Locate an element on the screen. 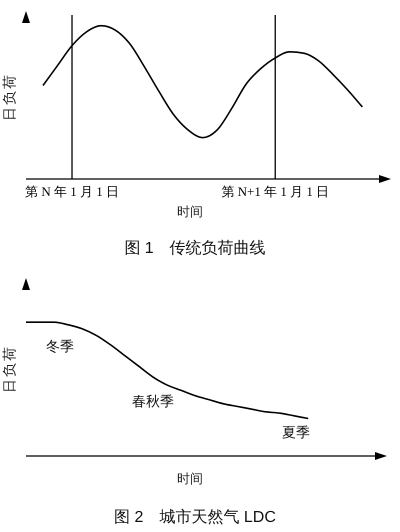 The height and width of the screenshot is (532, 400). x-tick-label: 第 N 年 1 月 1 日 is located at coordinates (72, 192).